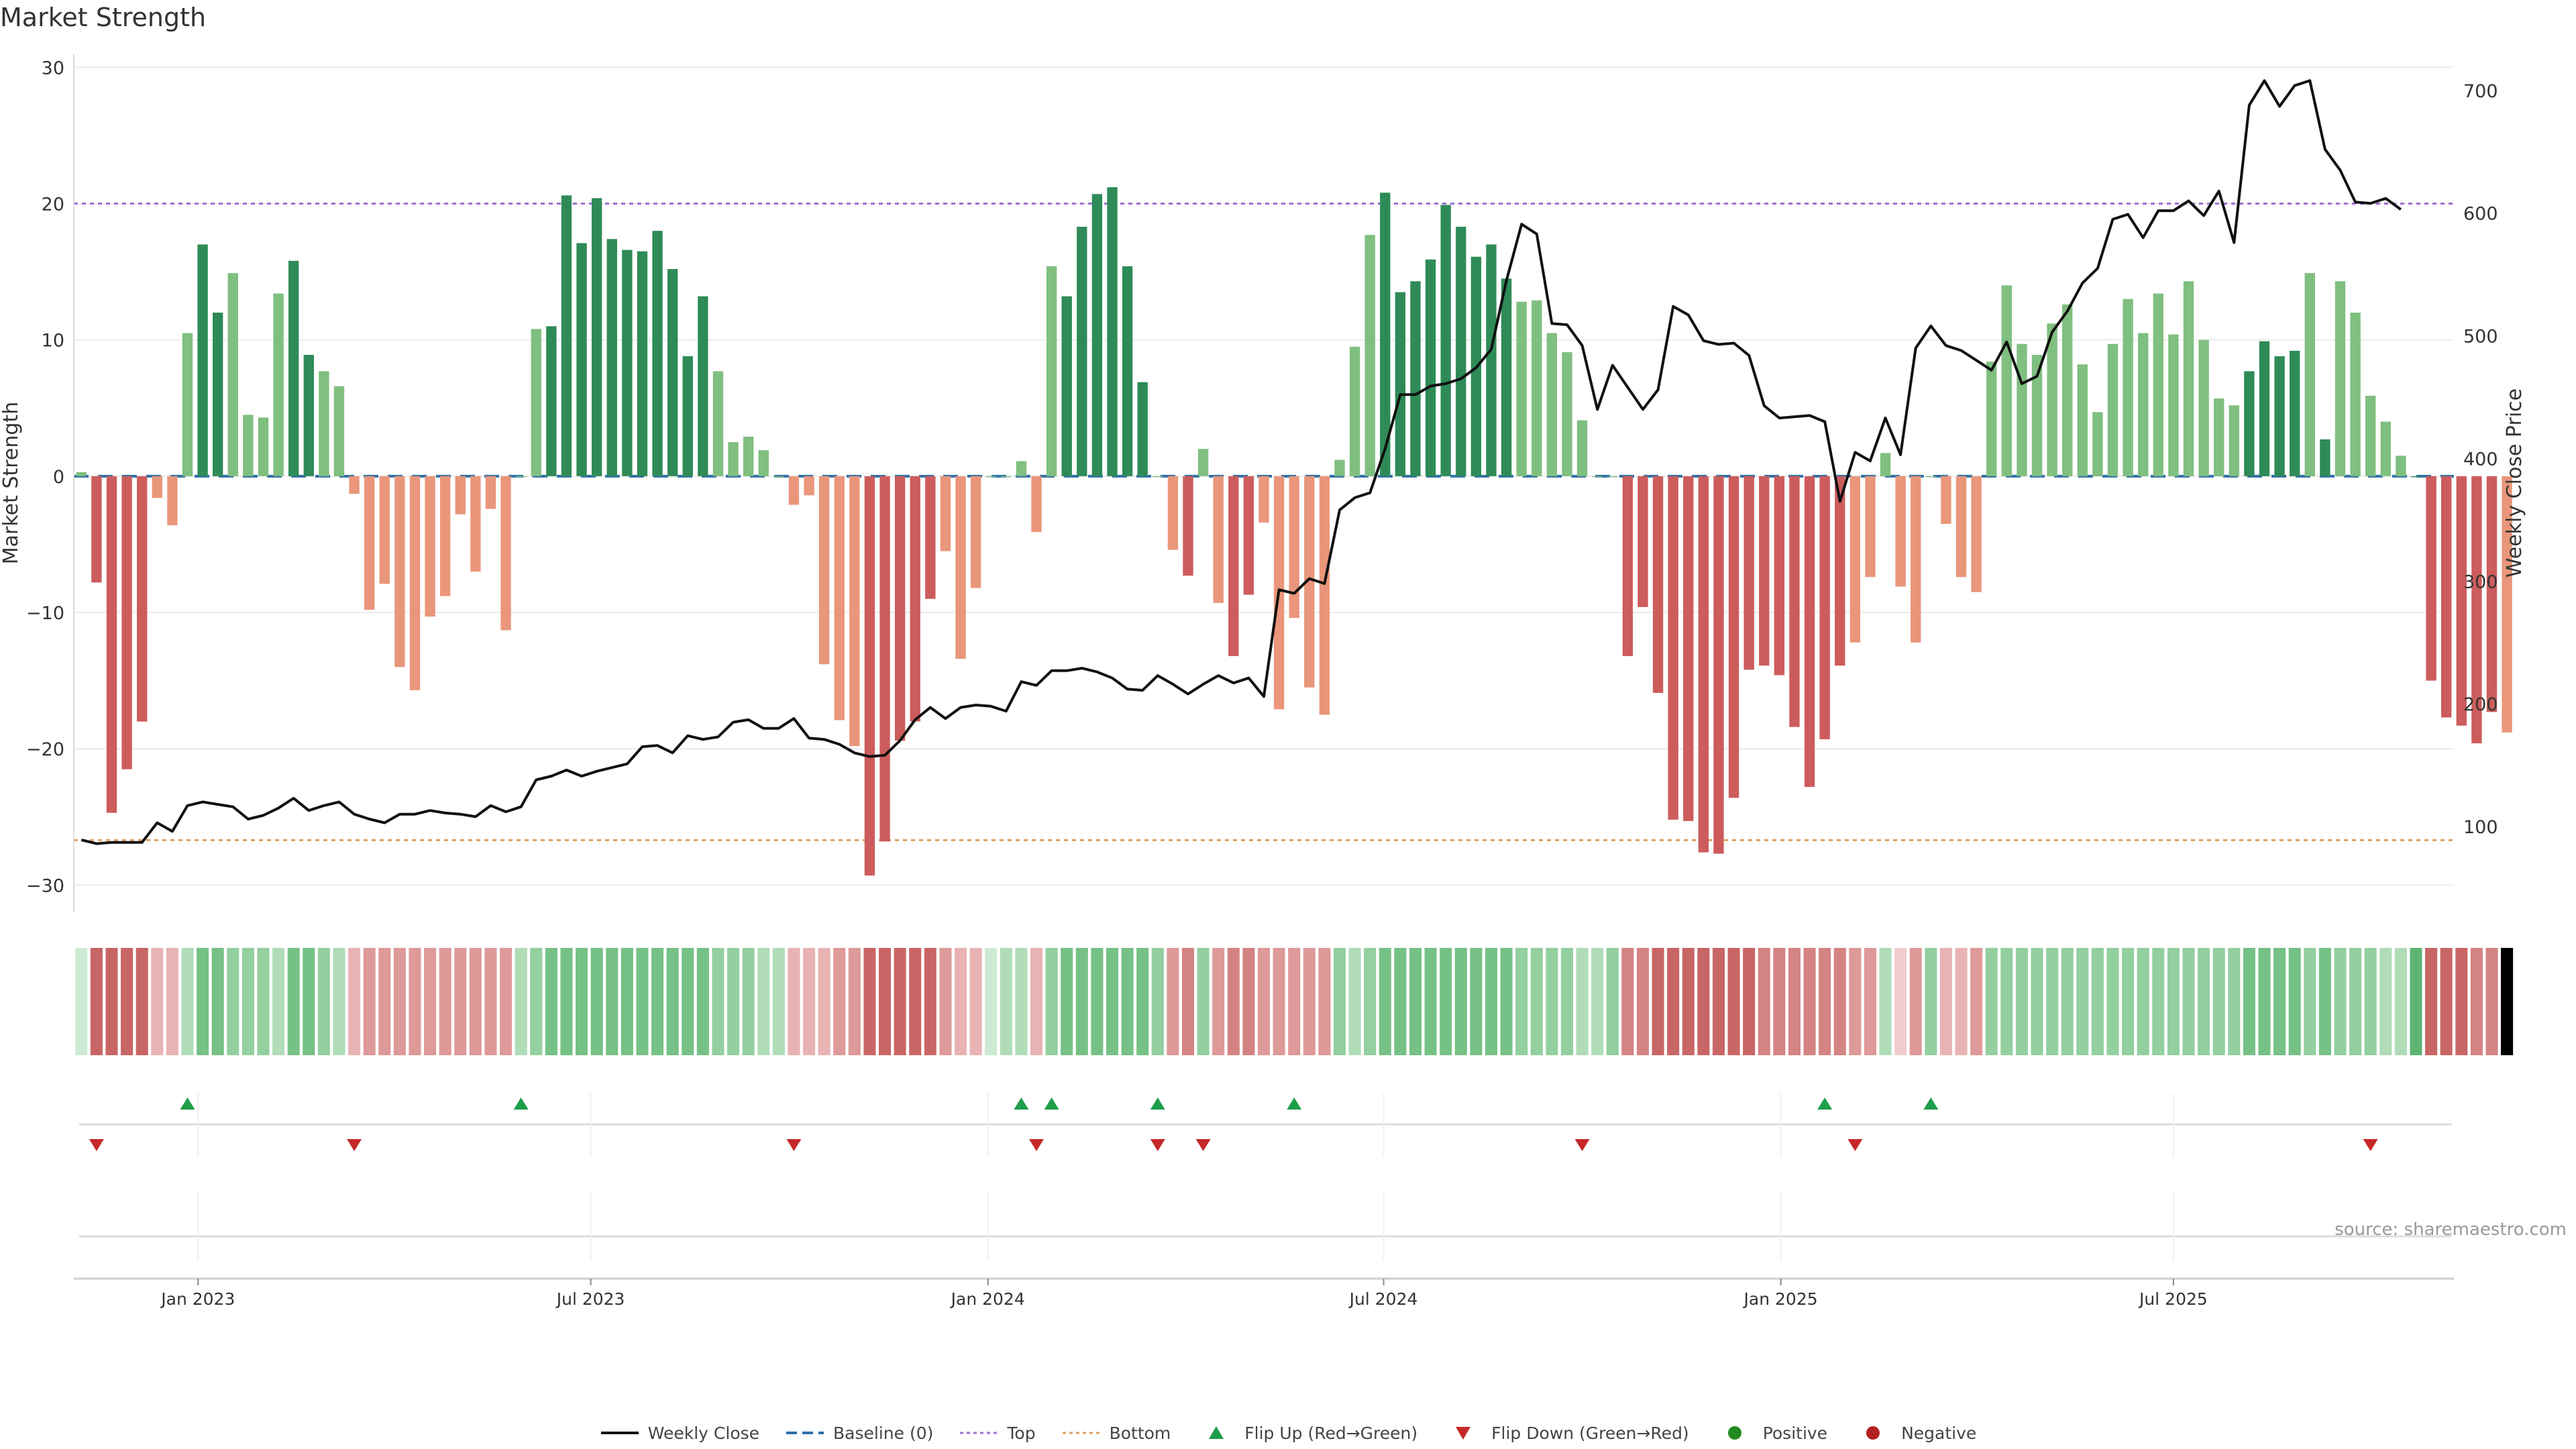 This screenshot has width=2576, height=1449. Describe the element at coordinates (2480, 91) in the screenshot. I see `y2-tick-label: 700` at that location.